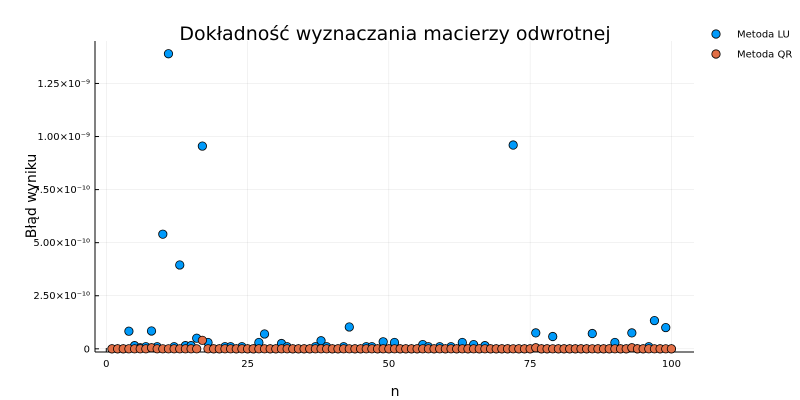  I want to click on y-tick-label: 1.00×10⁻⁹, so click(63, 137).